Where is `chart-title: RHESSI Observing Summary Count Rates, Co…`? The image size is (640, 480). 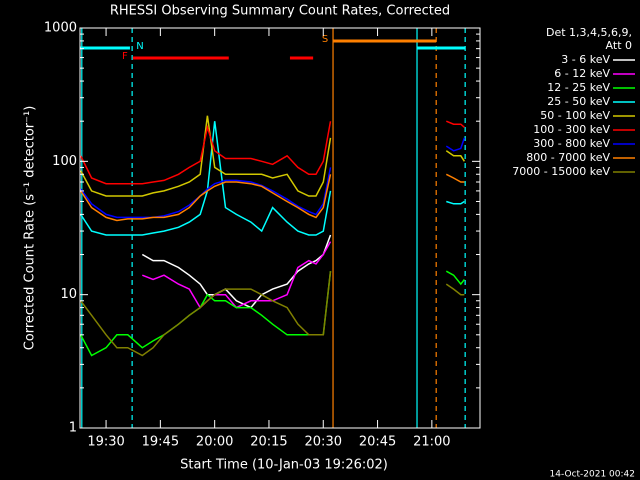 chart-title: RHESSI Observing Summary Count Rates, Co… is located at coordinates (280, 11).